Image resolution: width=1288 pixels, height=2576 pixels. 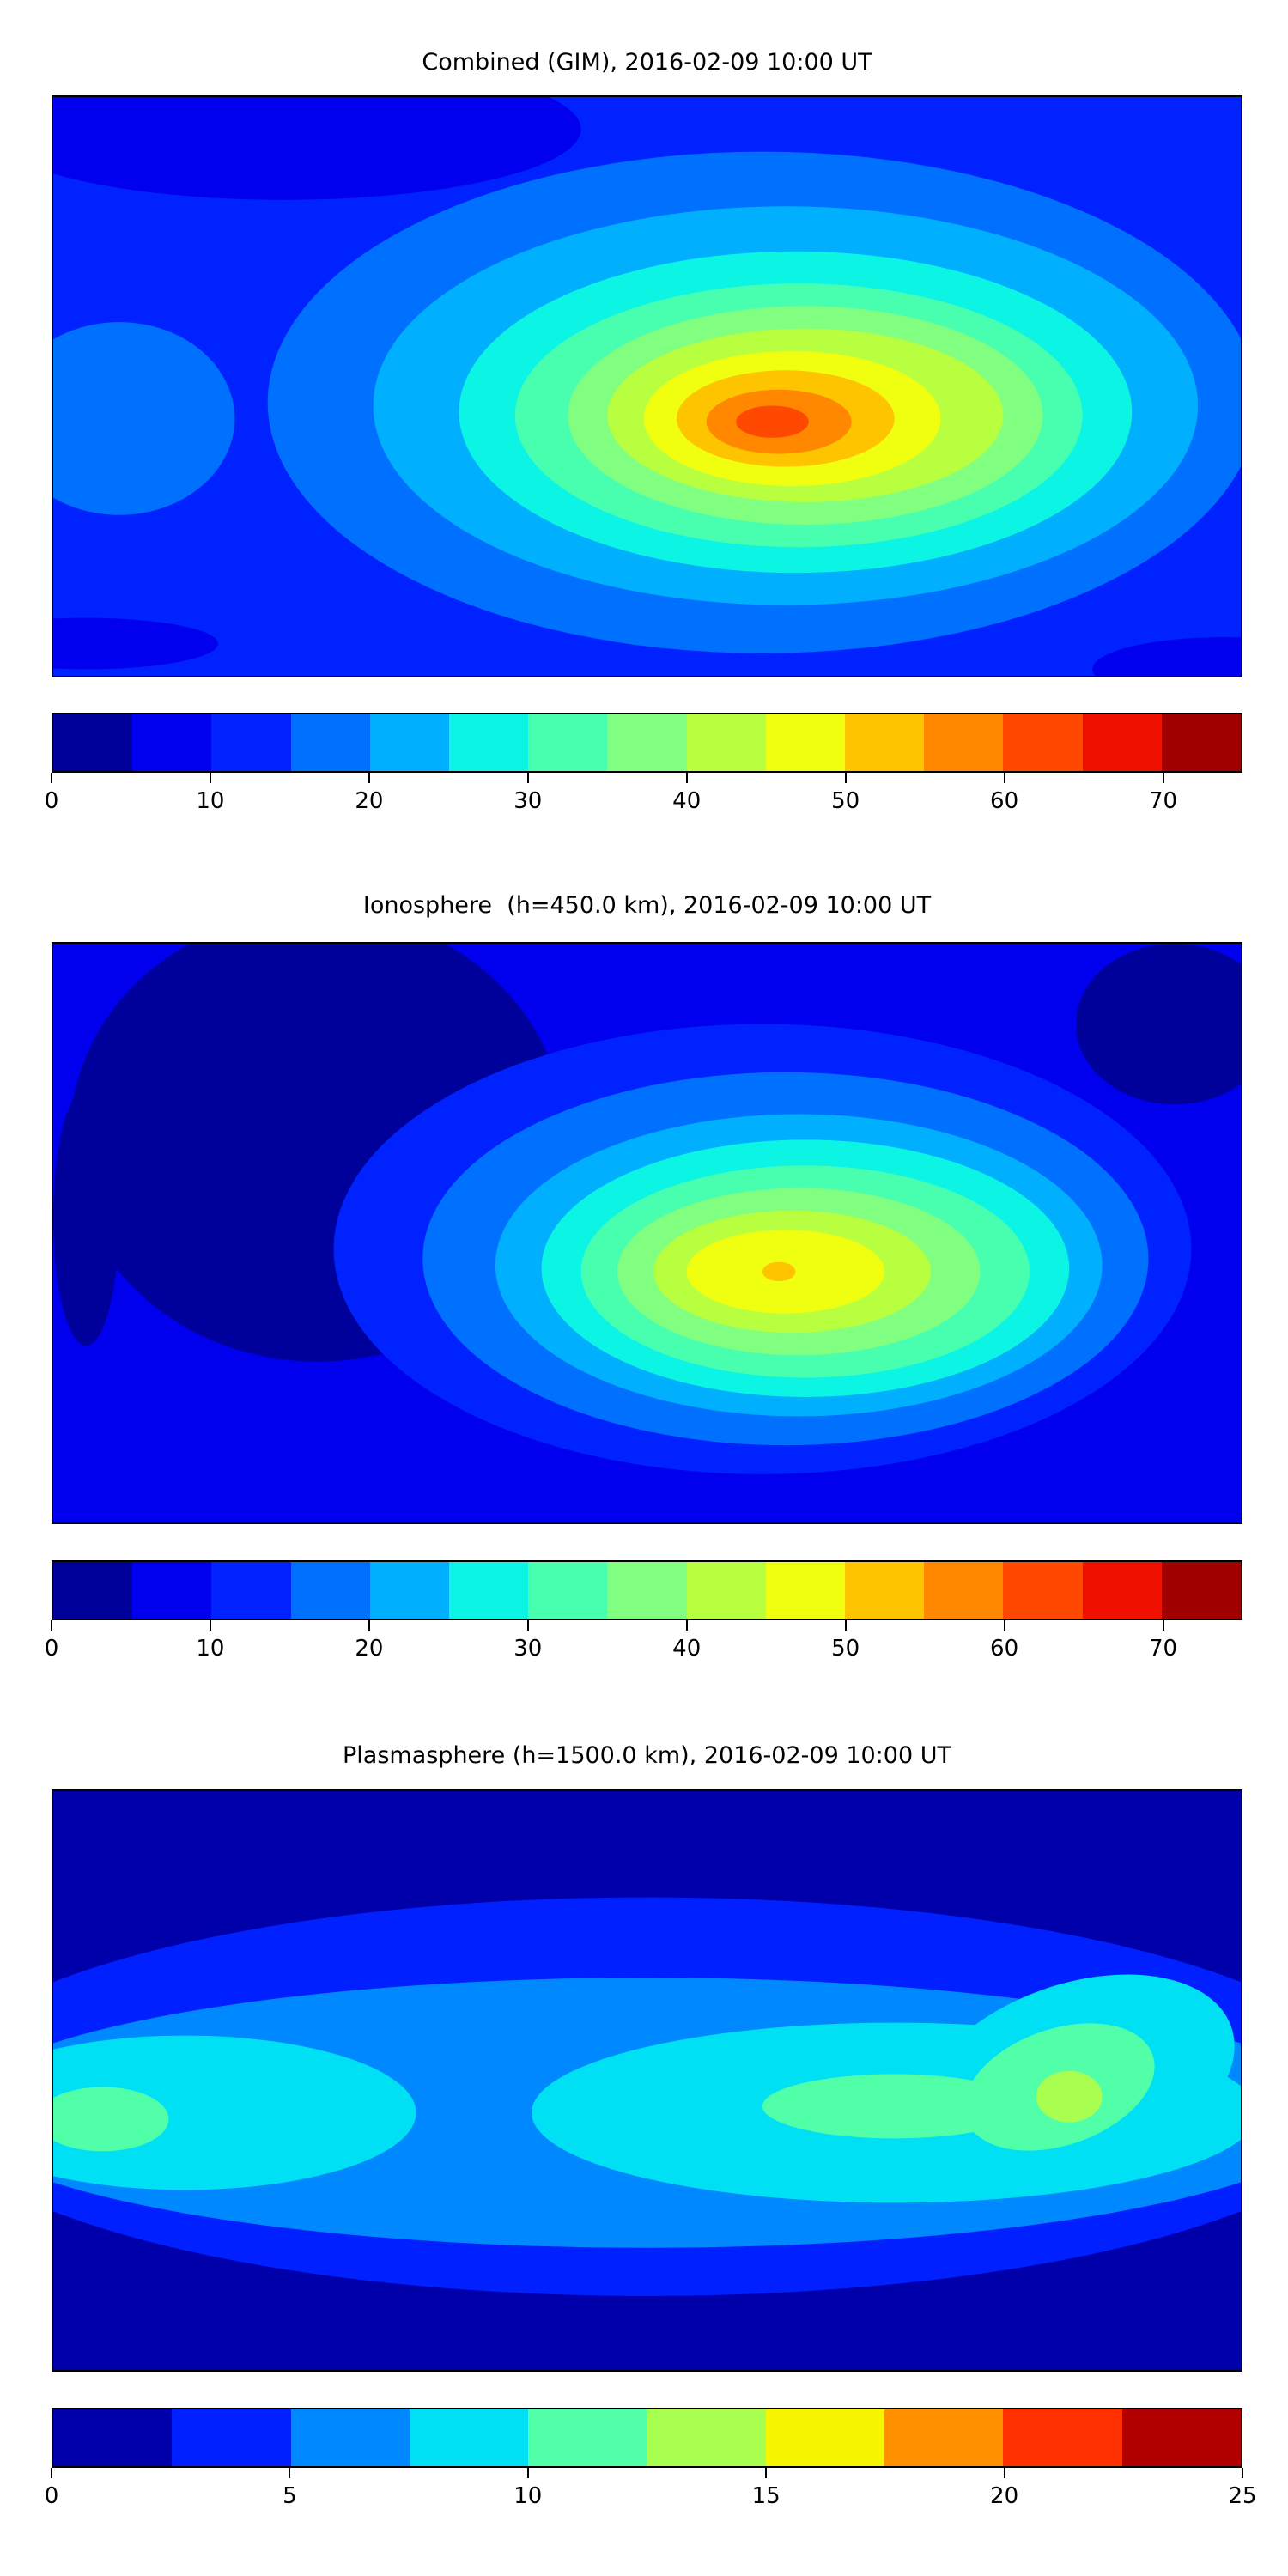 I want to click on colorbar-plasmasphere, so click(x=647, y=2438).